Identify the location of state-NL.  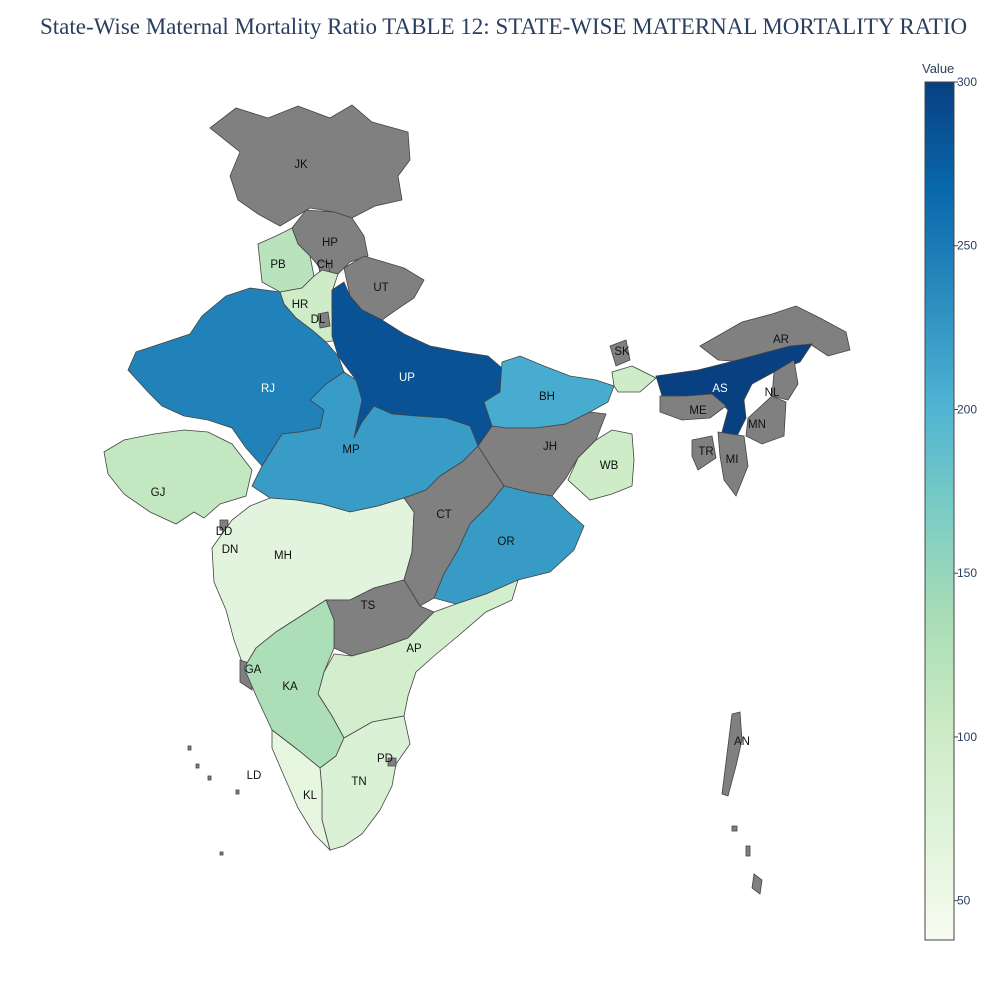
(785, 380).